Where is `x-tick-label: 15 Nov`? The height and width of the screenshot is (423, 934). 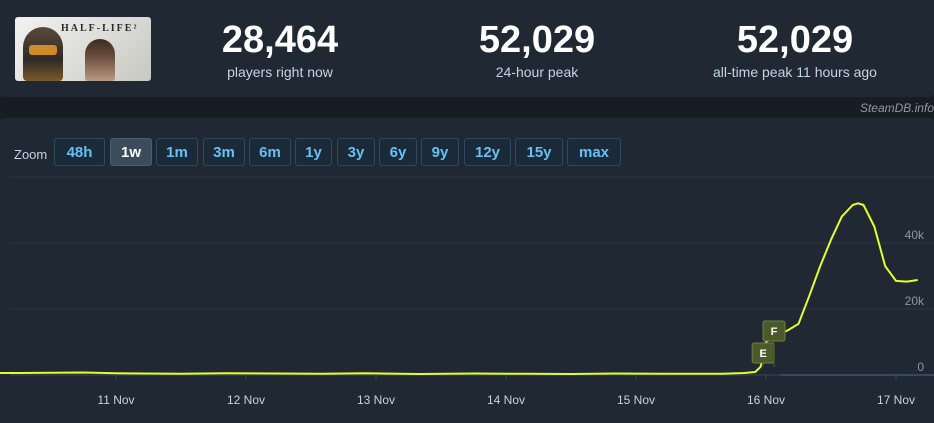 x-tick-label: 15 Nov is located at coordinates (636, 400).